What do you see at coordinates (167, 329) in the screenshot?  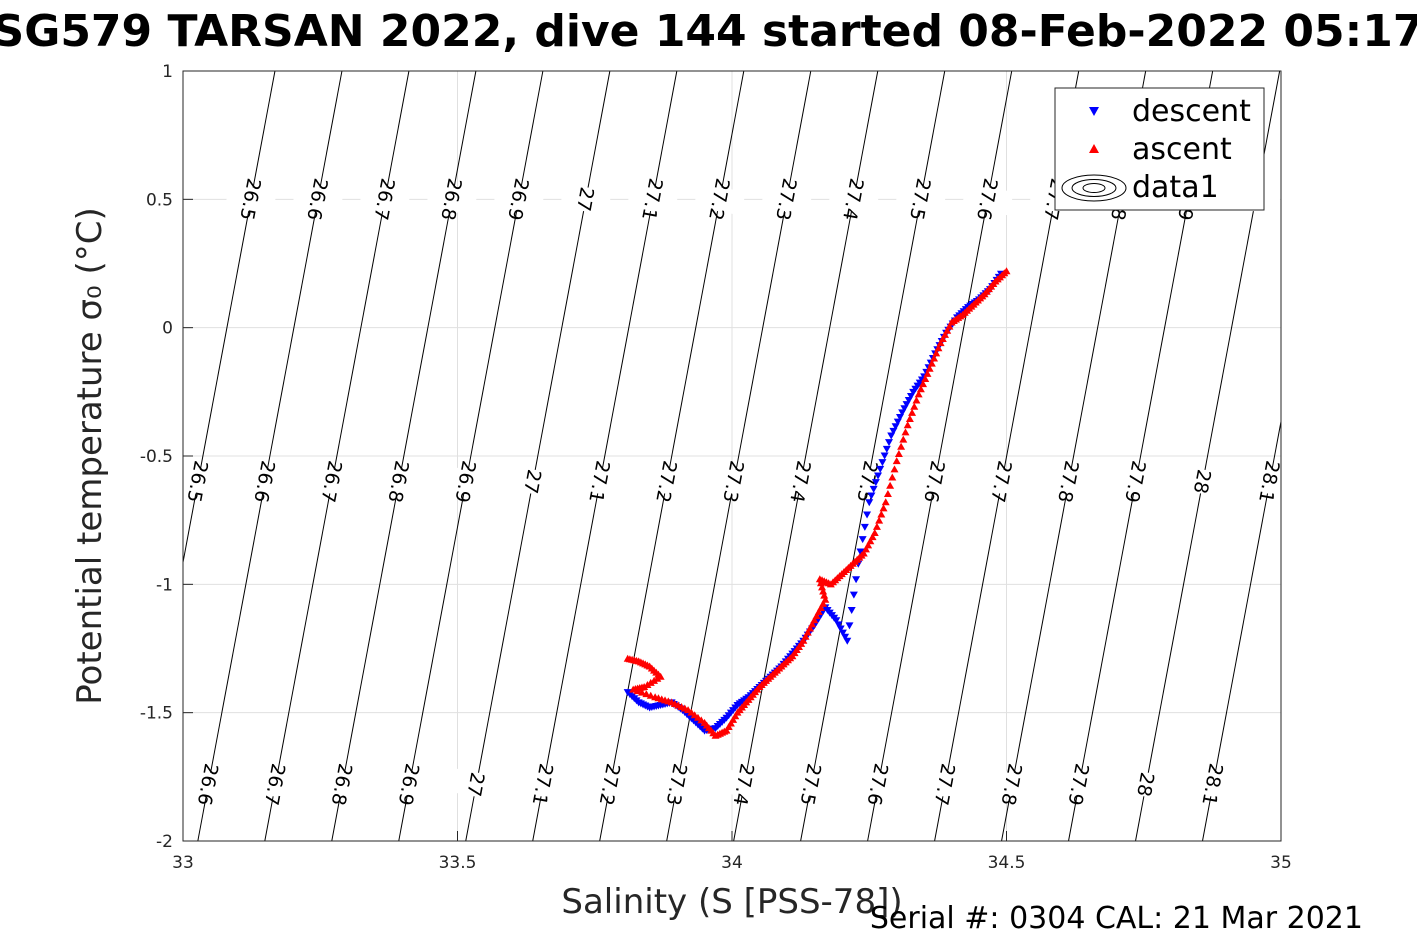 I see `y-tick-label: 0` at bounding box center [167, 329].